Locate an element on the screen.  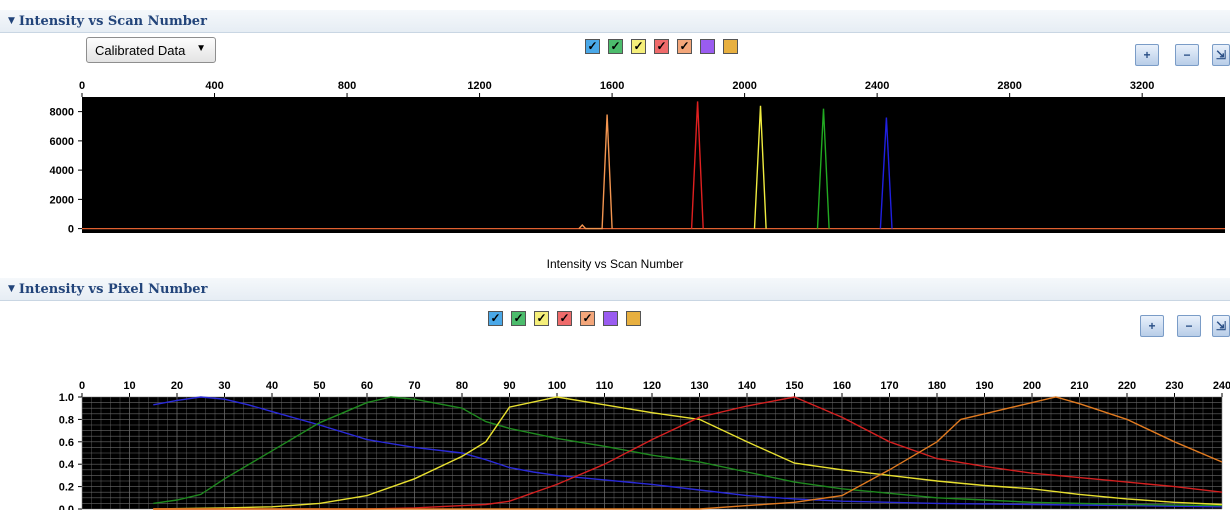
y-tick-label: 4000 is located at coordinates (62, 171).